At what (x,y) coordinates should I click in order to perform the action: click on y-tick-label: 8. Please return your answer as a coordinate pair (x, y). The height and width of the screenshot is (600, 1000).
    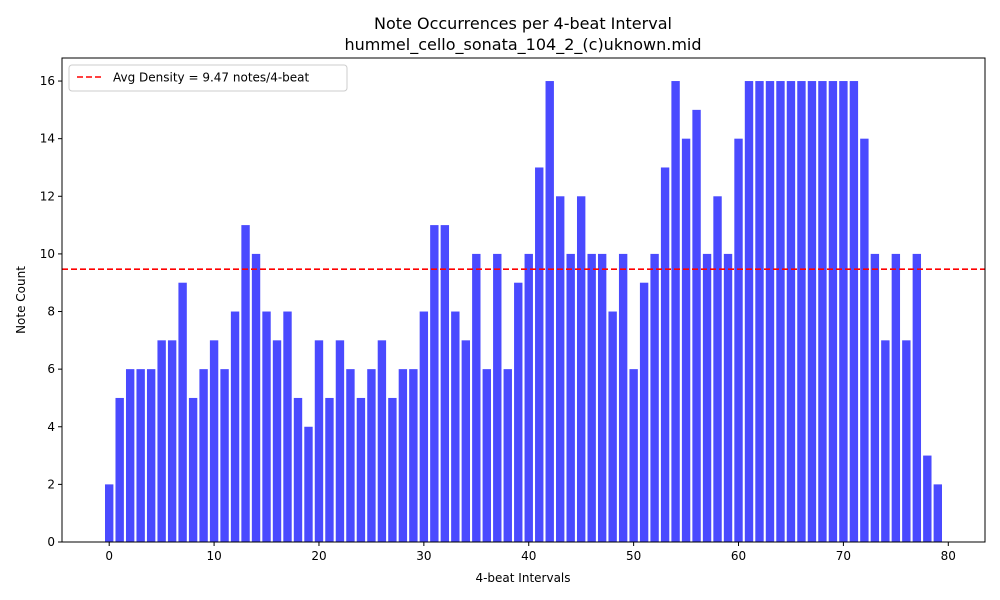
    Looking at the image, I should click on (51, 312).